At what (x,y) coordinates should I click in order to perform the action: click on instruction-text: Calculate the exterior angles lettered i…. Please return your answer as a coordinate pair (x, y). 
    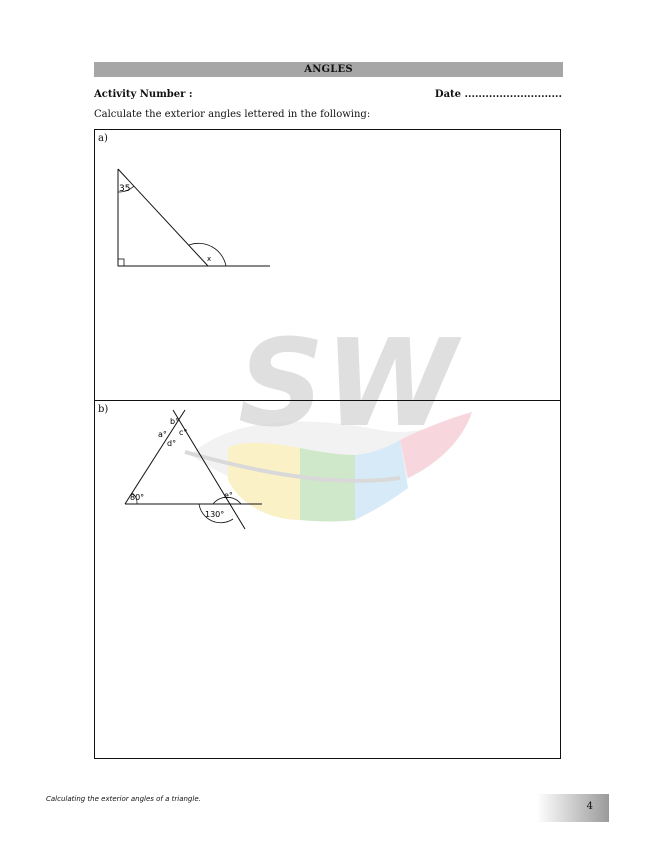
    Looking at the image, I should click on (232, 114).